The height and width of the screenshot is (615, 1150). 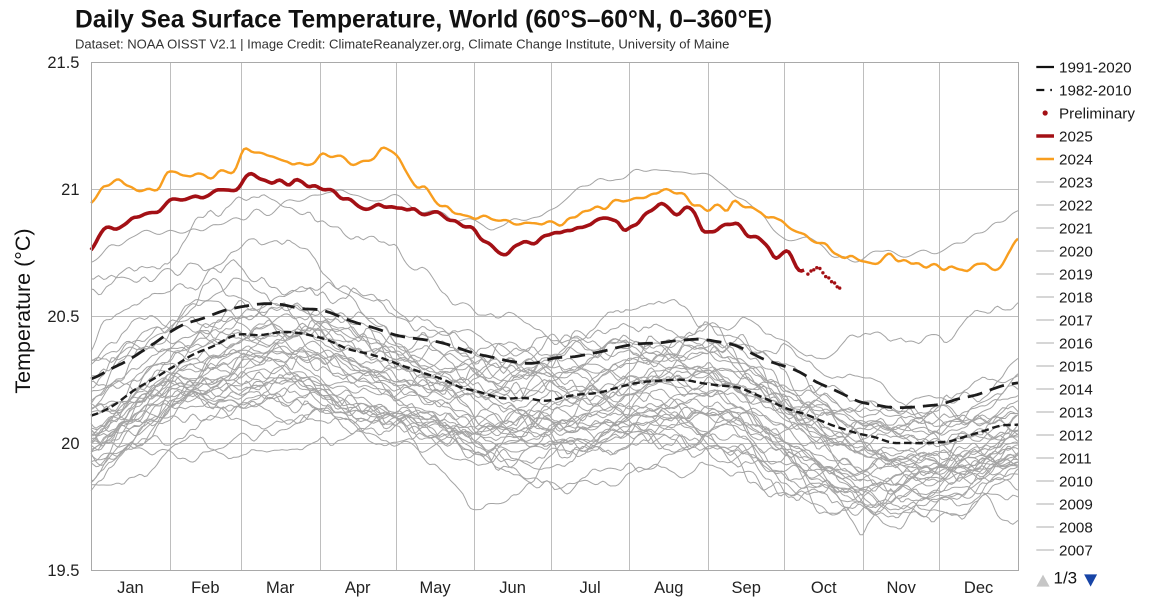 I want to click on svg-text: 20.5, so click(x=63, y=317).